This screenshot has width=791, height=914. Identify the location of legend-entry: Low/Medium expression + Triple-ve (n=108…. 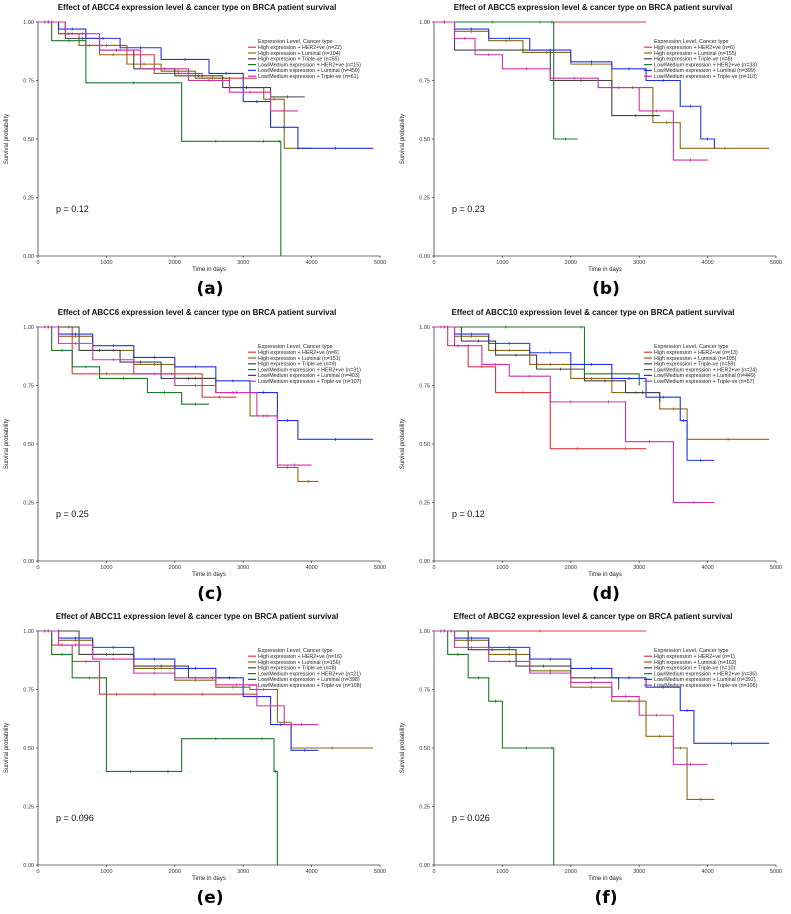
(310, 686).